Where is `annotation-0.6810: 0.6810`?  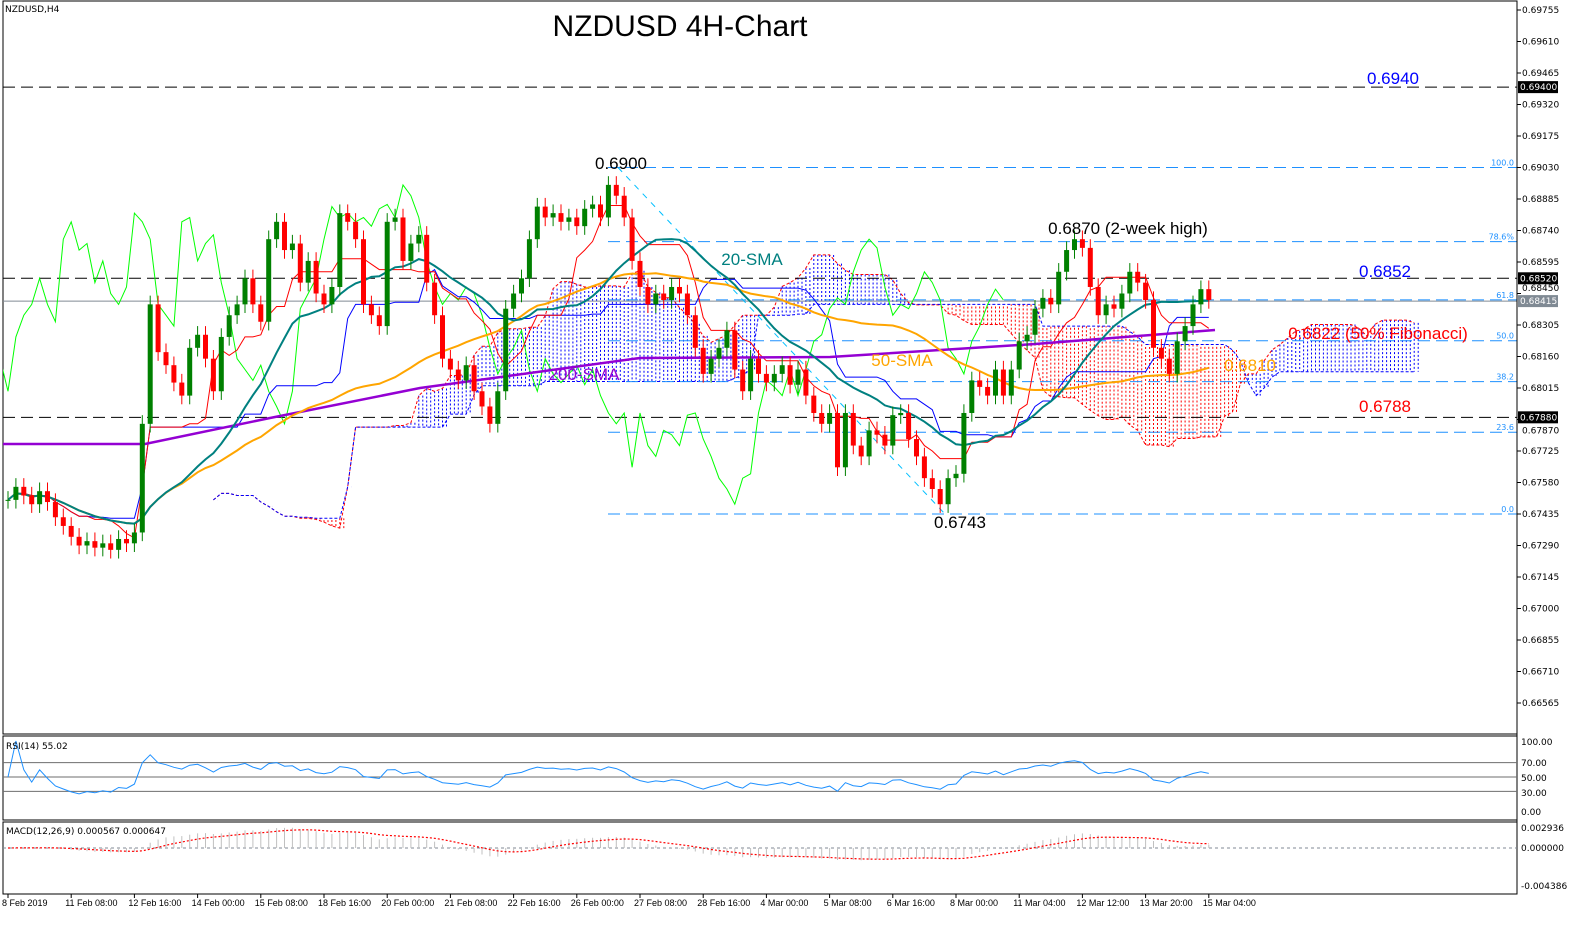
annotation-0.6810: 0.6810 is located at coordinates (1250, 365).